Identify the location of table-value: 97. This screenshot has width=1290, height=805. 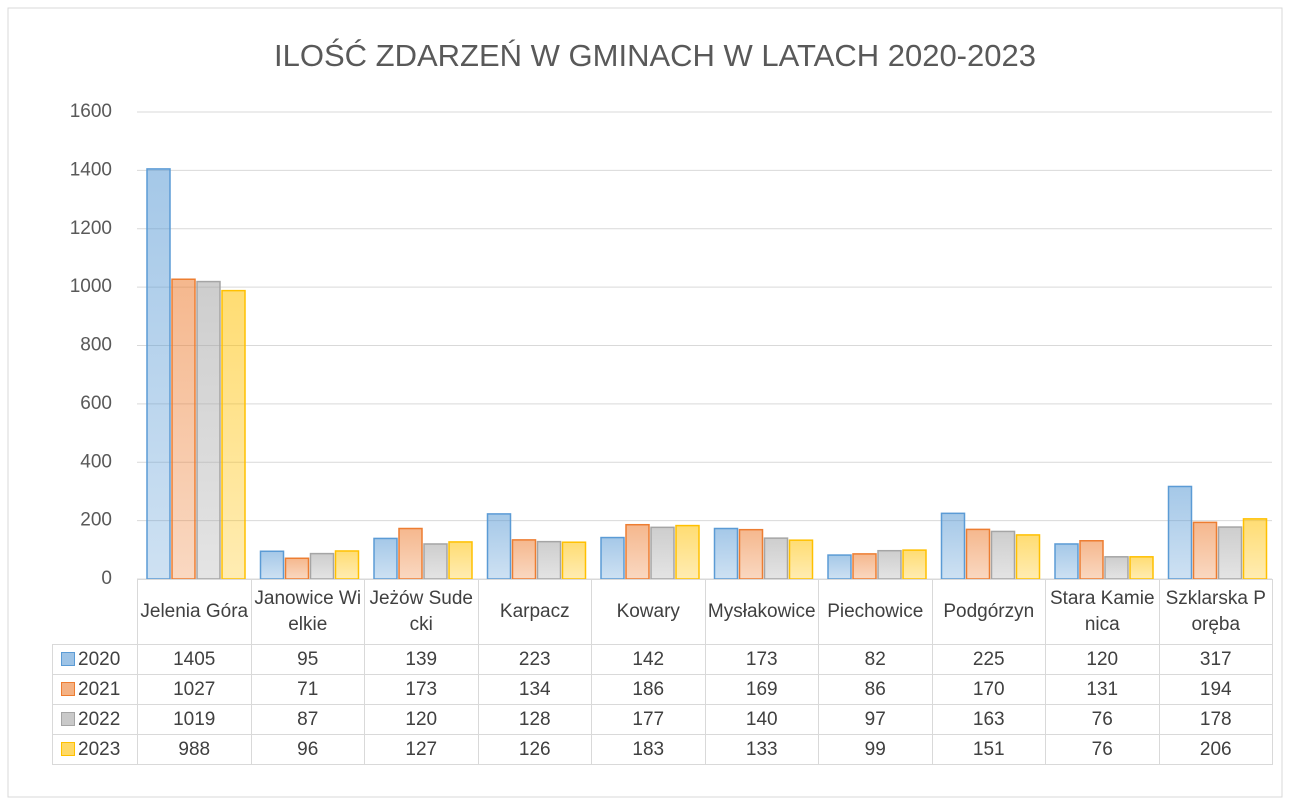
(875, 719).